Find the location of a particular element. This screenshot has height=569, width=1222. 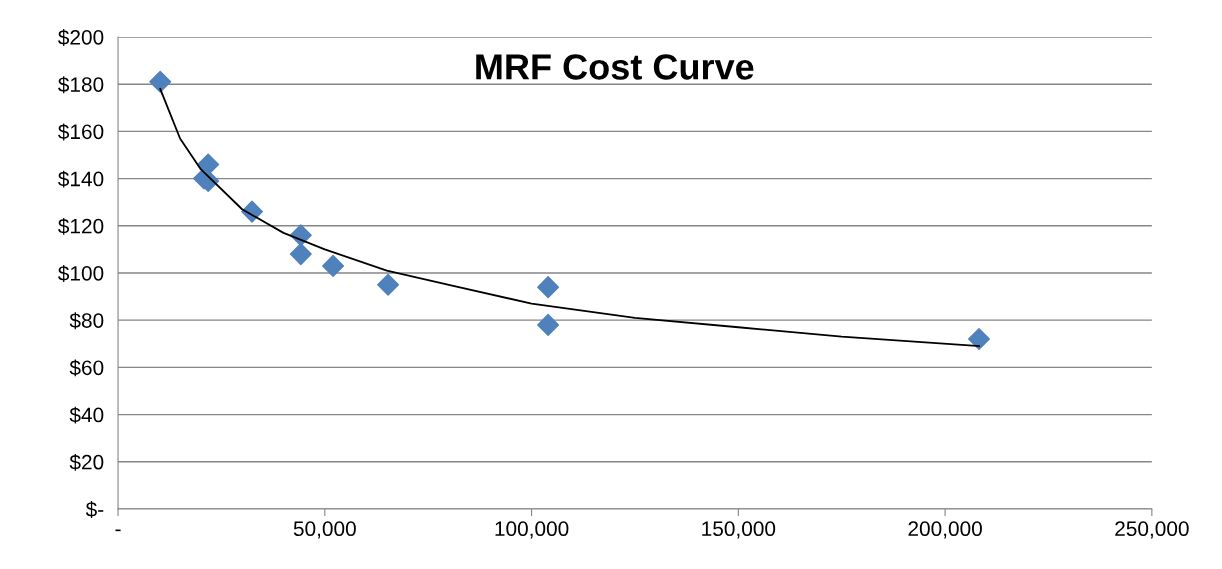

y-tick-label: $180 is located at coordinates (81, 85).